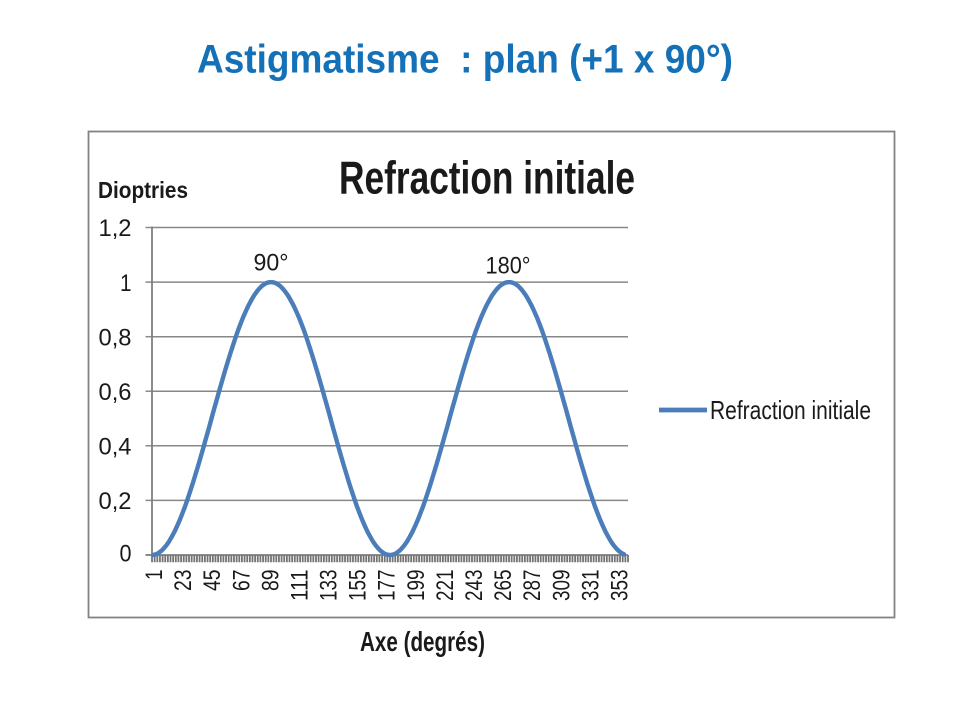 The height and width of the screenshot is (720, 960). Describe the element at coordinates (532, 586) in the screenshot. I see `svg-text: 287` at that location.